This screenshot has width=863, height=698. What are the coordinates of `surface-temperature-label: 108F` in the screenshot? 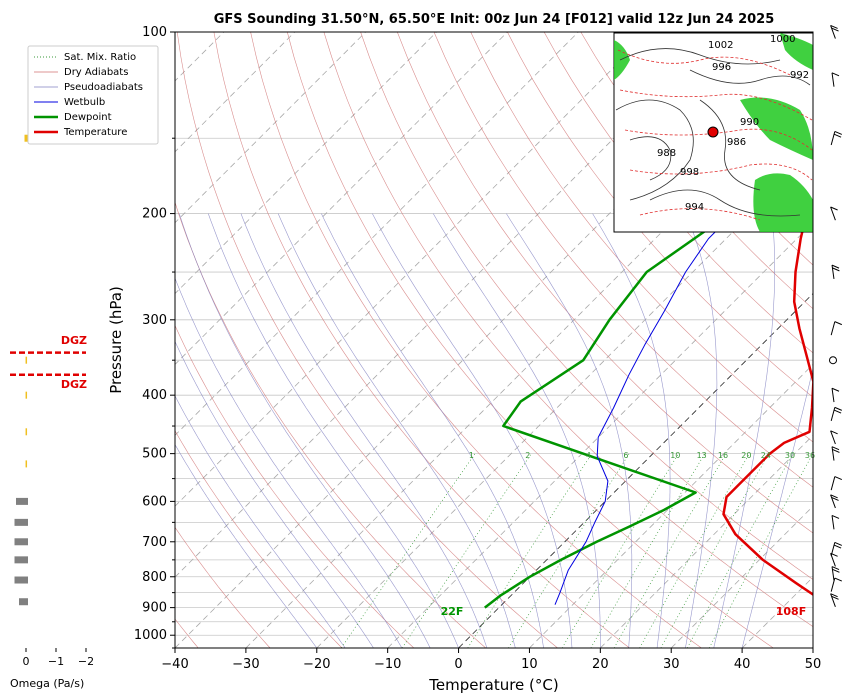 It's located at (791, 611).